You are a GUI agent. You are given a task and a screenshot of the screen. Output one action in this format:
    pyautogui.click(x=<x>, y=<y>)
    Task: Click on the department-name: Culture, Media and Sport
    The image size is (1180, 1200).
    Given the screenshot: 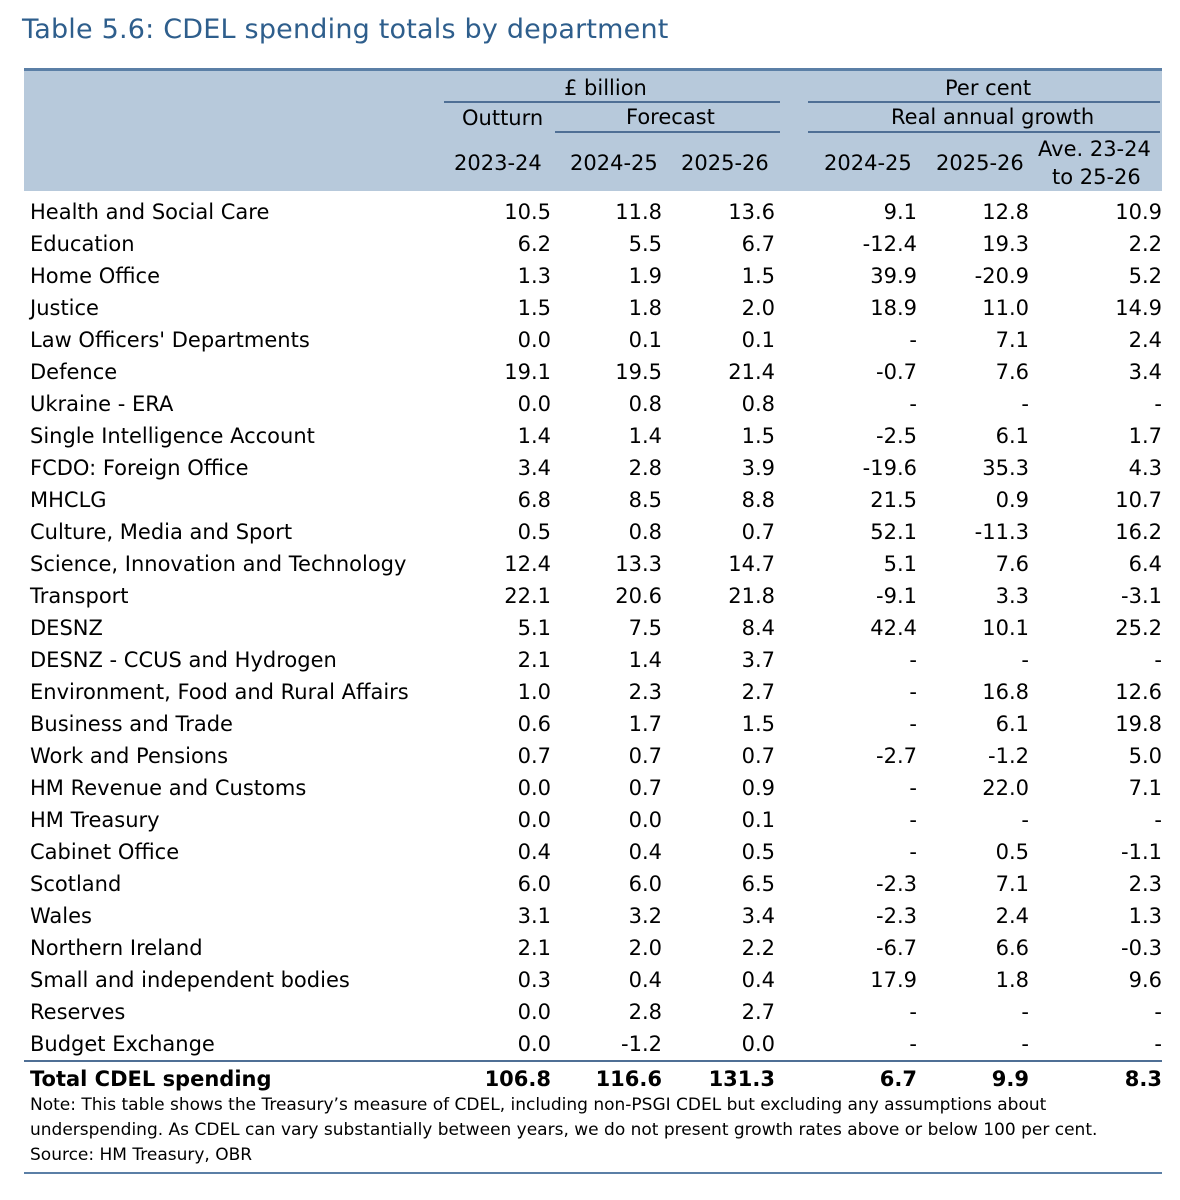 What is the action you would take?
    pyautogui.click(x=161, y=532)
    